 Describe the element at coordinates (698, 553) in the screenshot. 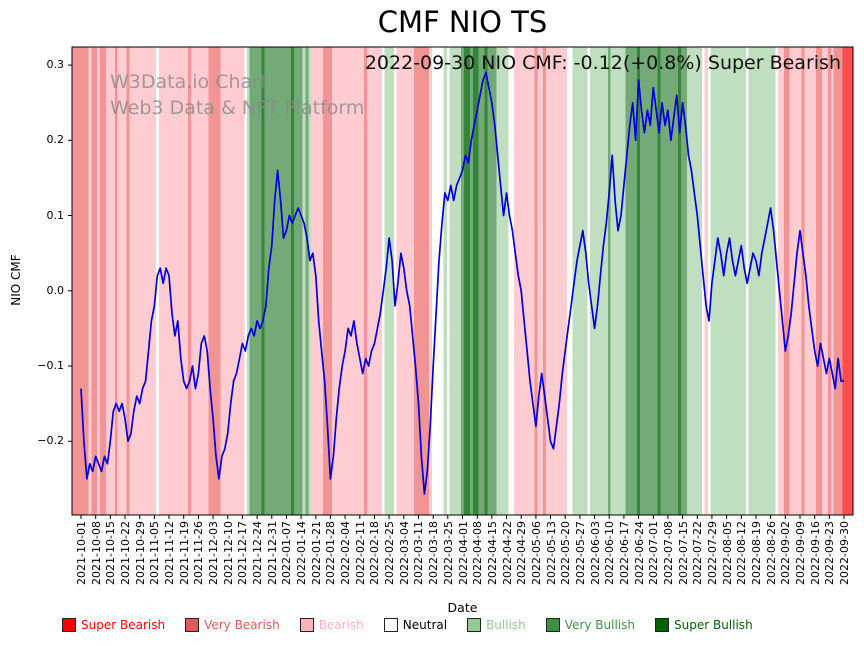

I see `x-tick-label: 2022-07-22` at that location.